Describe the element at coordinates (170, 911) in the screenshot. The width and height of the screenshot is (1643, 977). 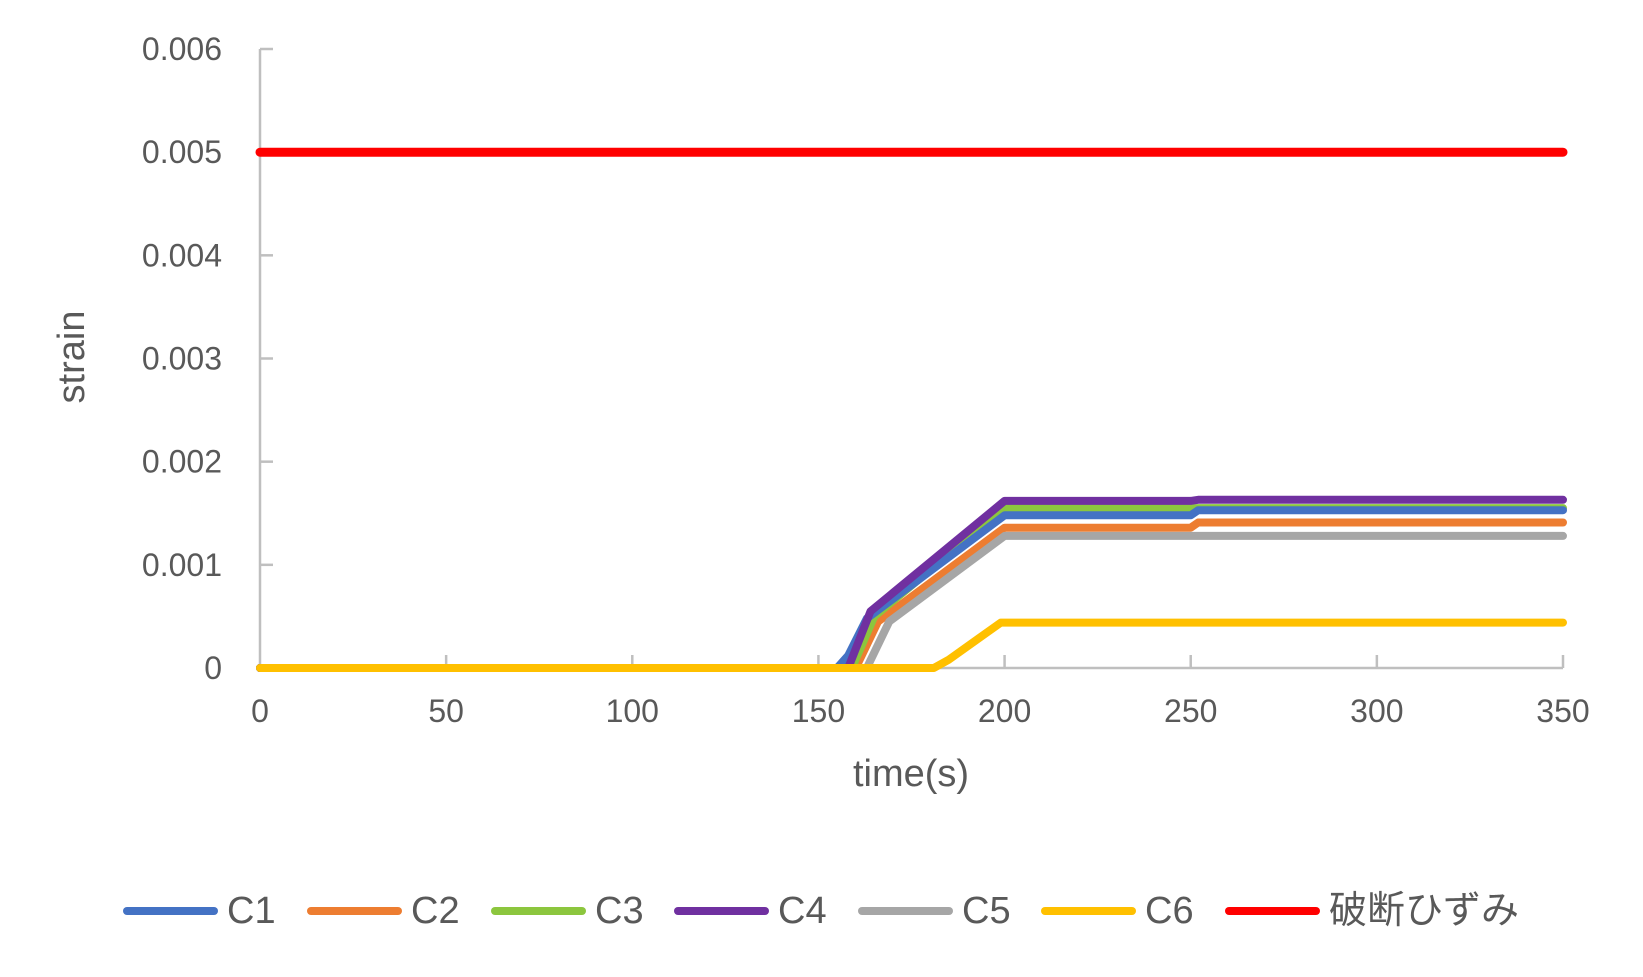
I see `legend-swatch-C1` at that location.